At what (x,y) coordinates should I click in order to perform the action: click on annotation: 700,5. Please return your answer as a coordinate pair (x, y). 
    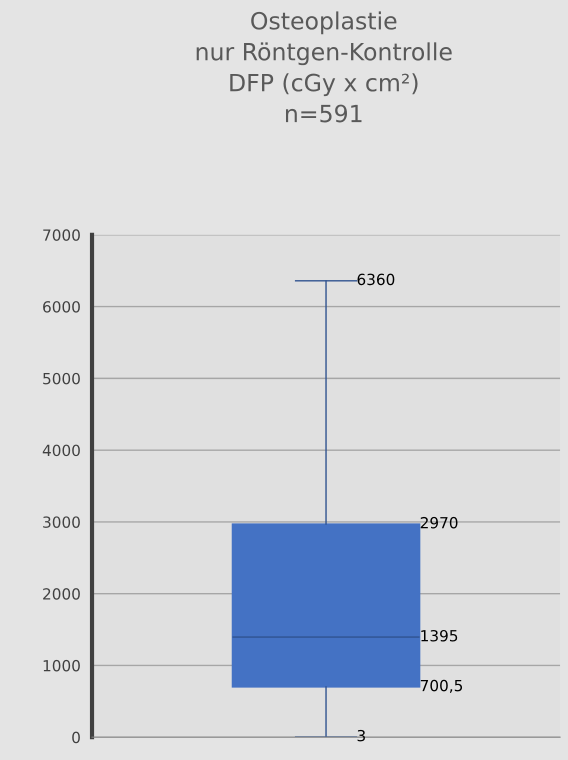
    Looking at the image, I should click on (441, 686).